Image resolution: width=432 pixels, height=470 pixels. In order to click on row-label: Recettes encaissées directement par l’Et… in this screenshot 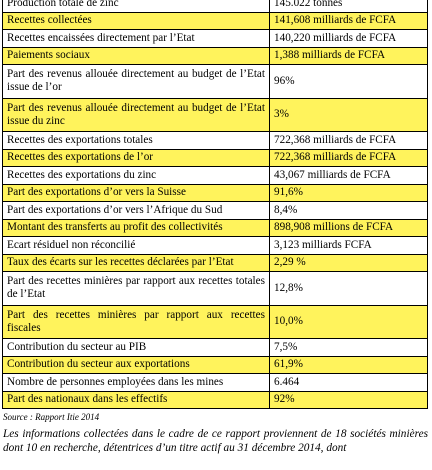, I will do `click(136, 38)`.